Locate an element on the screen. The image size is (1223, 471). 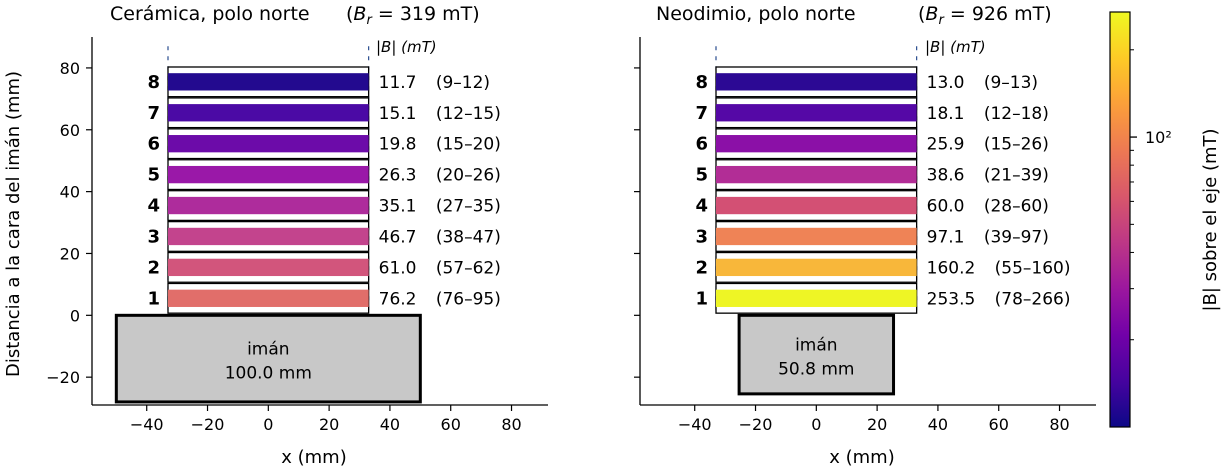
neodymium-x-tick-label: −20 is located at coordinates (756, 424).